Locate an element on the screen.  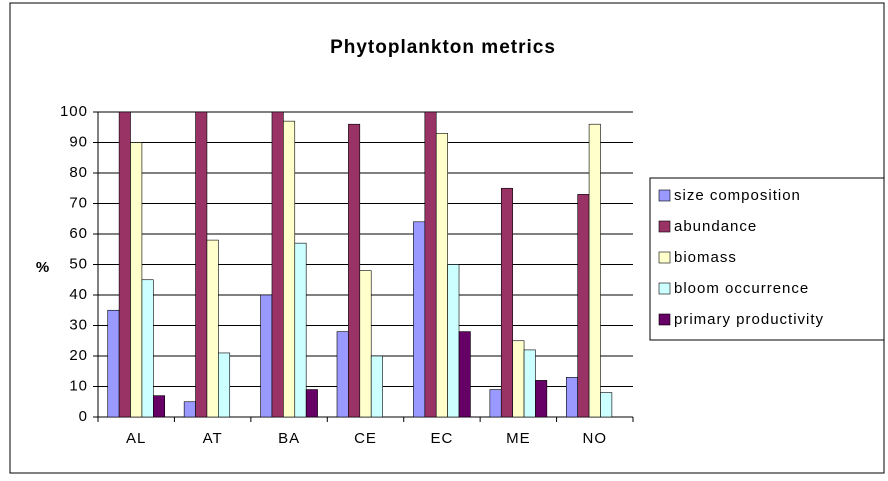
x-tick-label: BA is located at coordinates (289, 438).